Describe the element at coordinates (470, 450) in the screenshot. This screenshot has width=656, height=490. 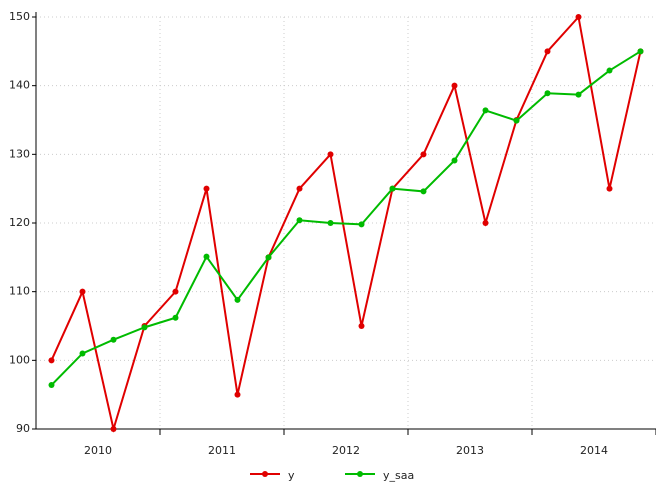
I see `x-tick-label: 2013` at that location.